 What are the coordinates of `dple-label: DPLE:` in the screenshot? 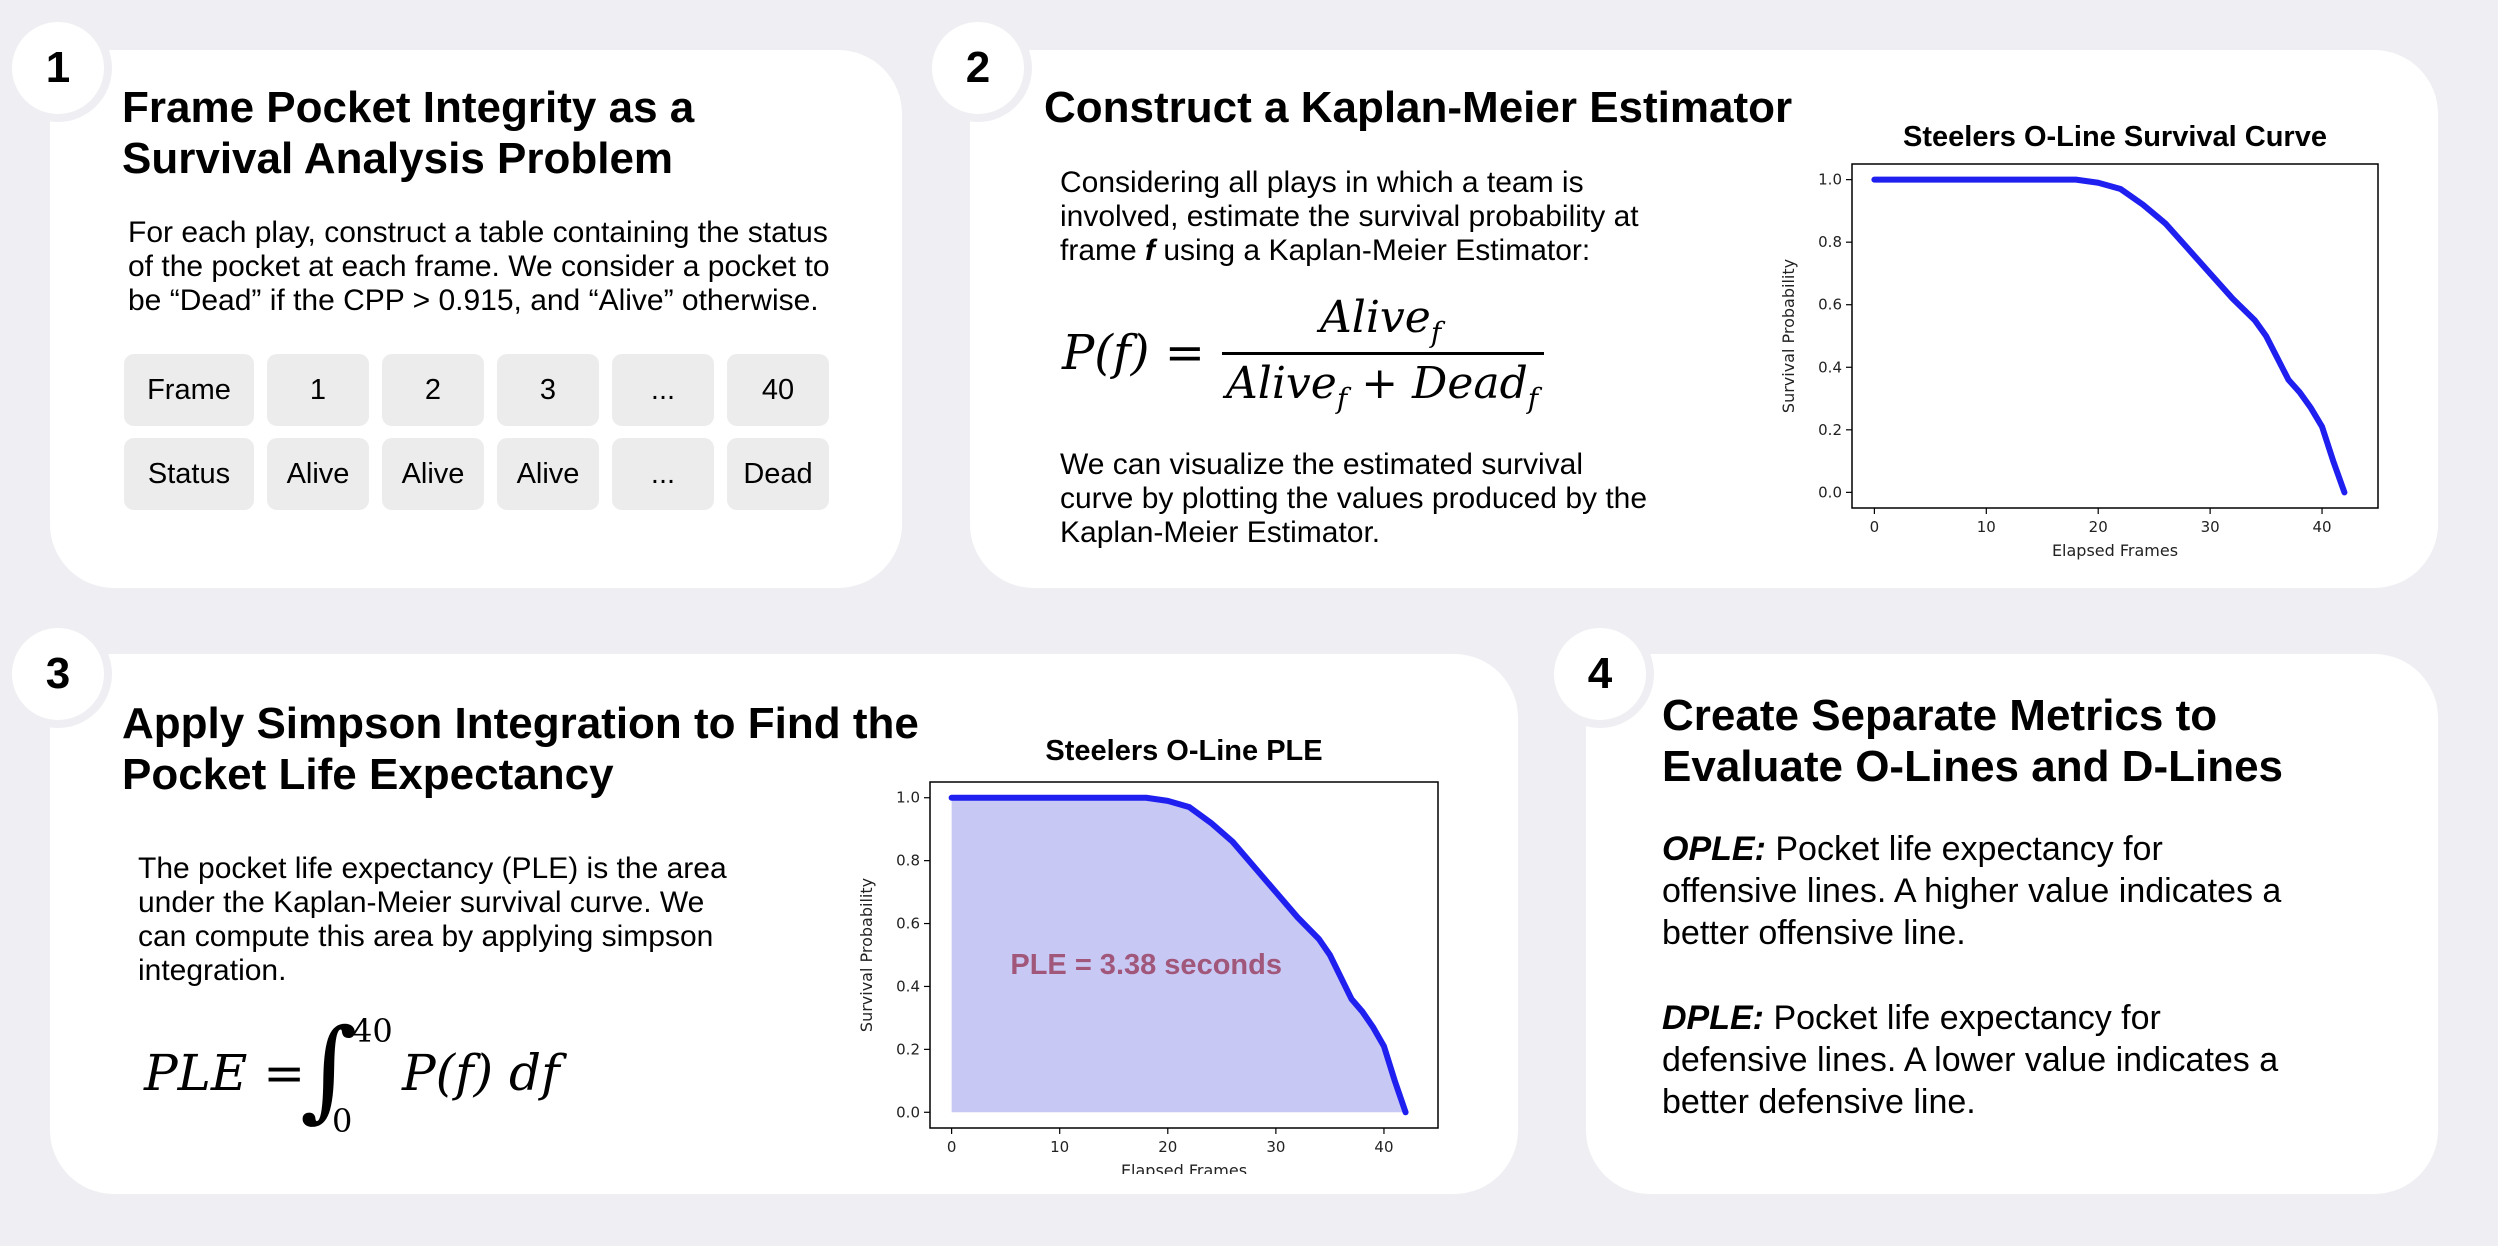 It's located at (1713, 1018).